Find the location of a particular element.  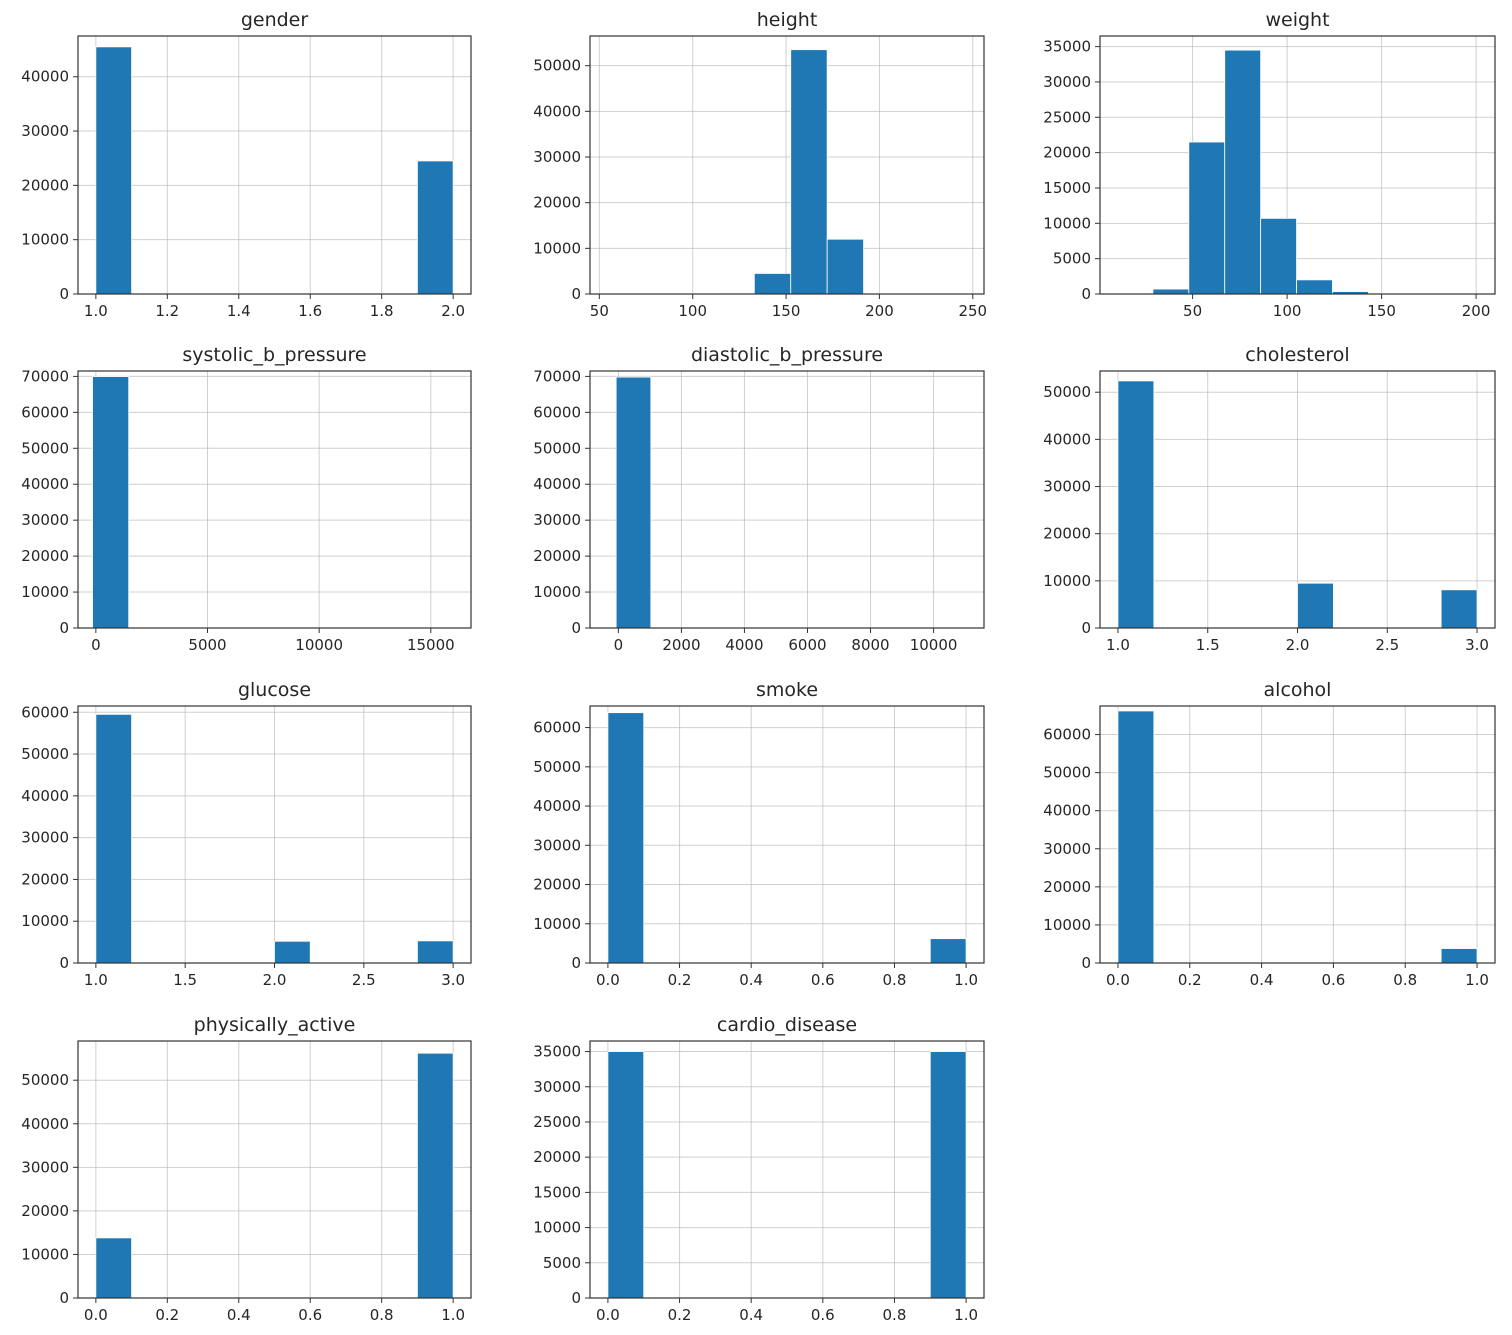

x-tick-label: 10000 is located at coordinates (934, 645).